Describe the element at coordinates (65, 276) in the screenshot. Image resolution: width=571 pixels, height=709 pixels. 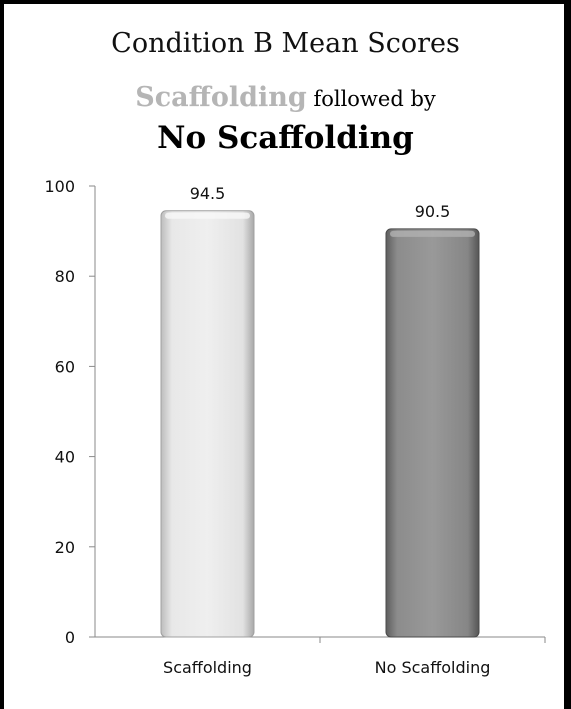
I see `y-tick-label: 80` at that location.